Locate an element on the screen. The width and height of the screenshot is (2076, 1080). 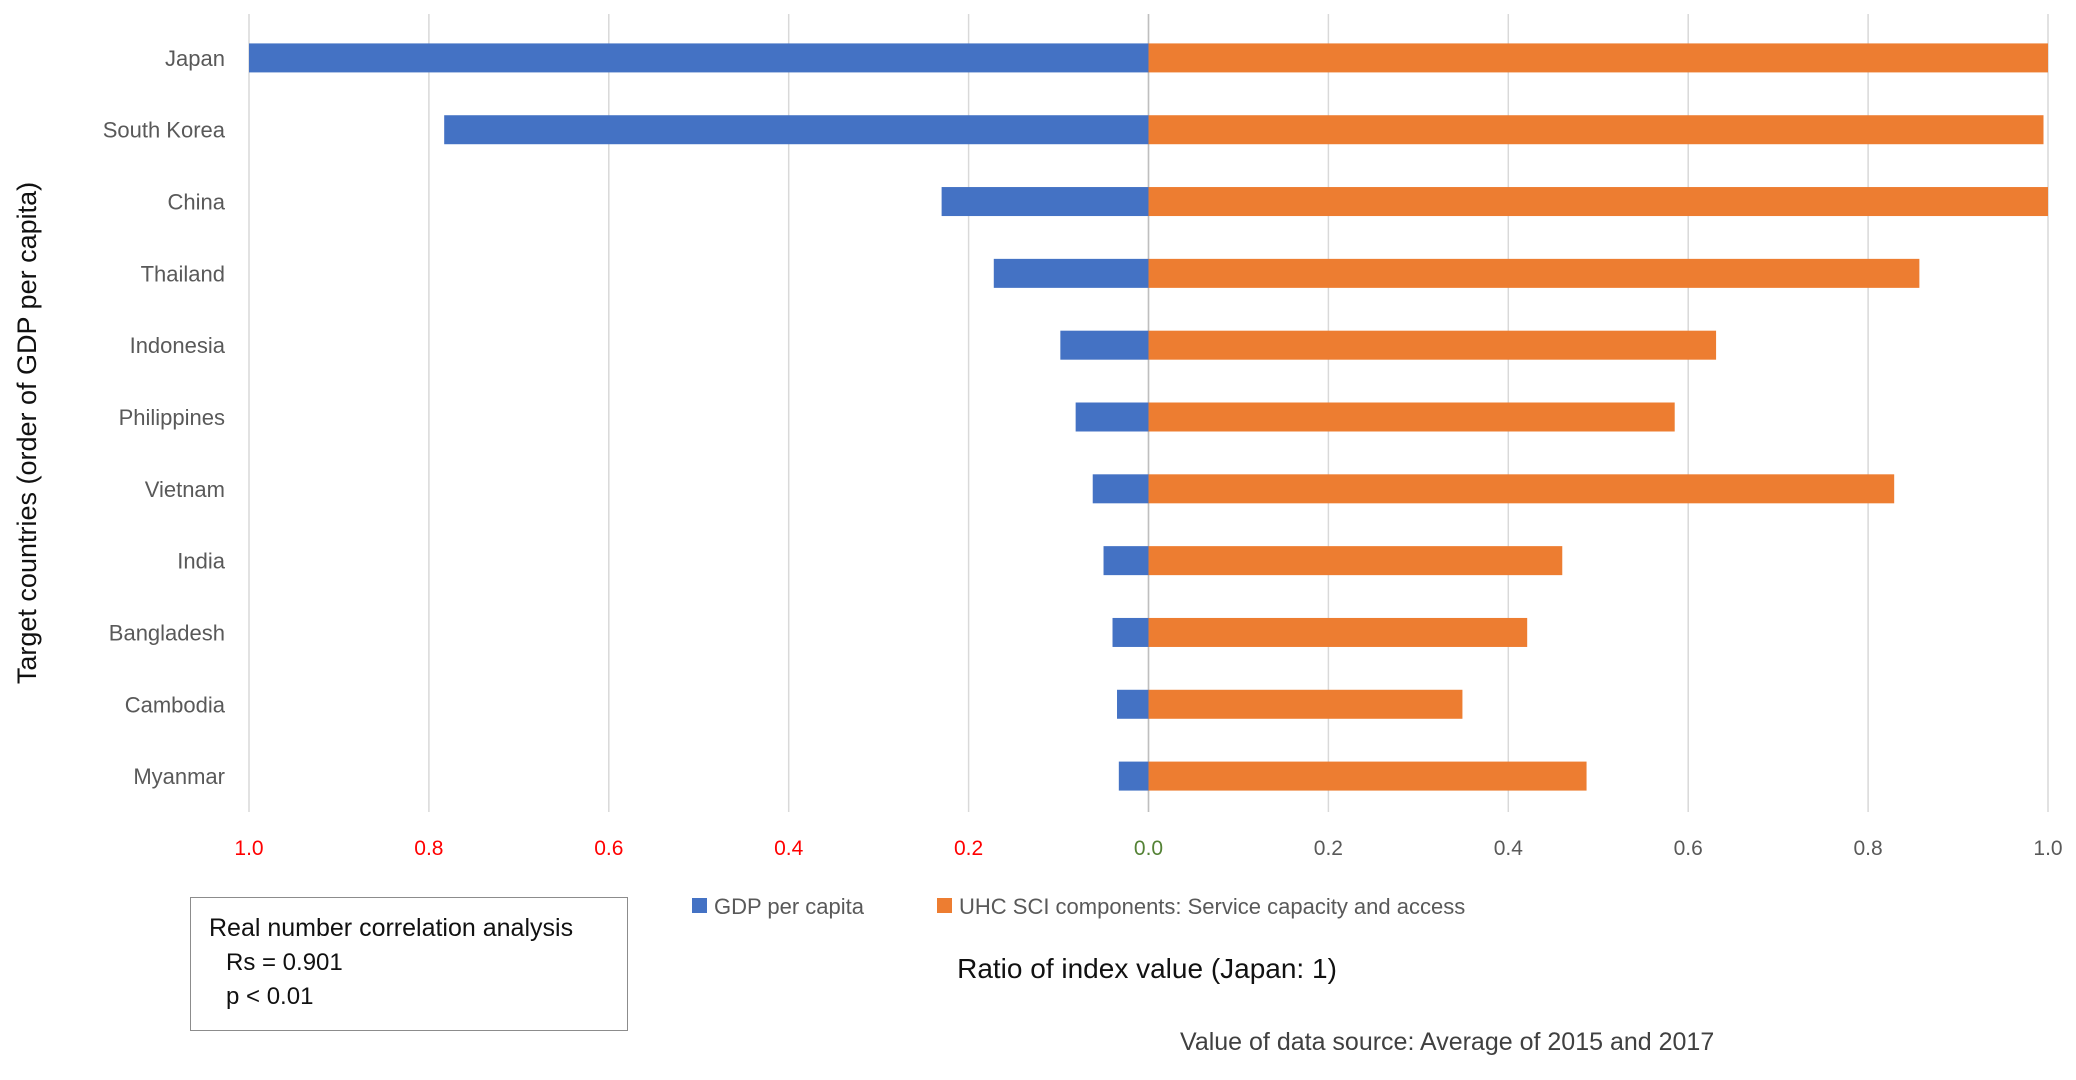
category-label: Cambodia is located at coordinates (175, 704).